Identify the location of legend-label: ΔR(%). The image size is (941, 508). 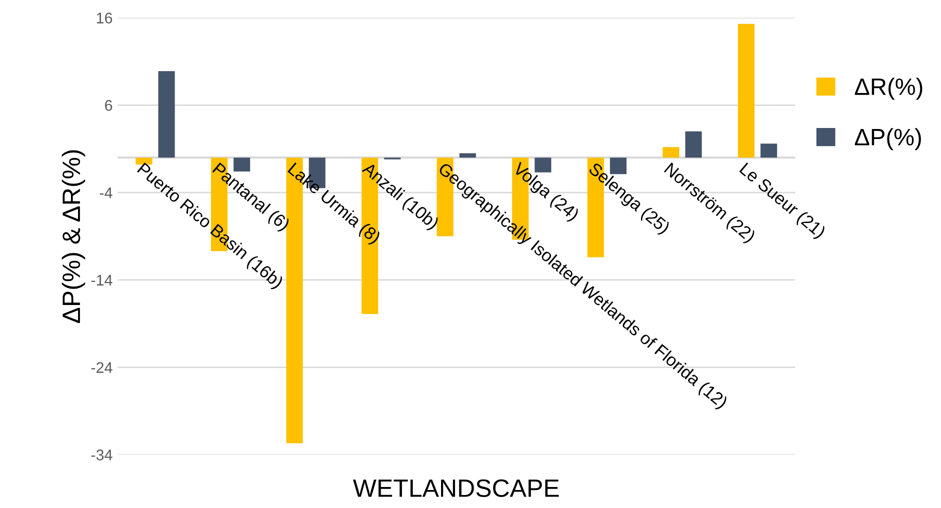
(888, 89).